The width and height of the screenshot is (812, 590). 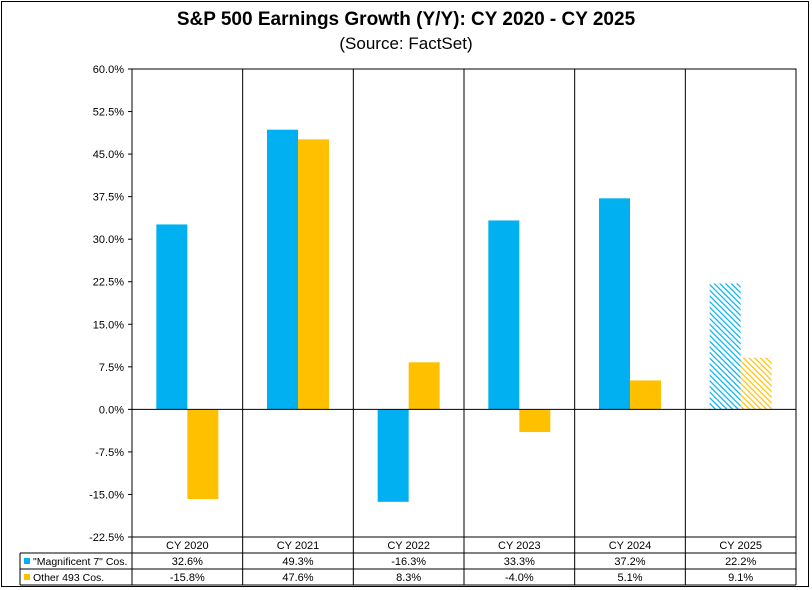 What do you see at coordinates (756, 383) in the screenshot?
I see `bar-other-493-cy-2025` at bounding box center [756, 383].